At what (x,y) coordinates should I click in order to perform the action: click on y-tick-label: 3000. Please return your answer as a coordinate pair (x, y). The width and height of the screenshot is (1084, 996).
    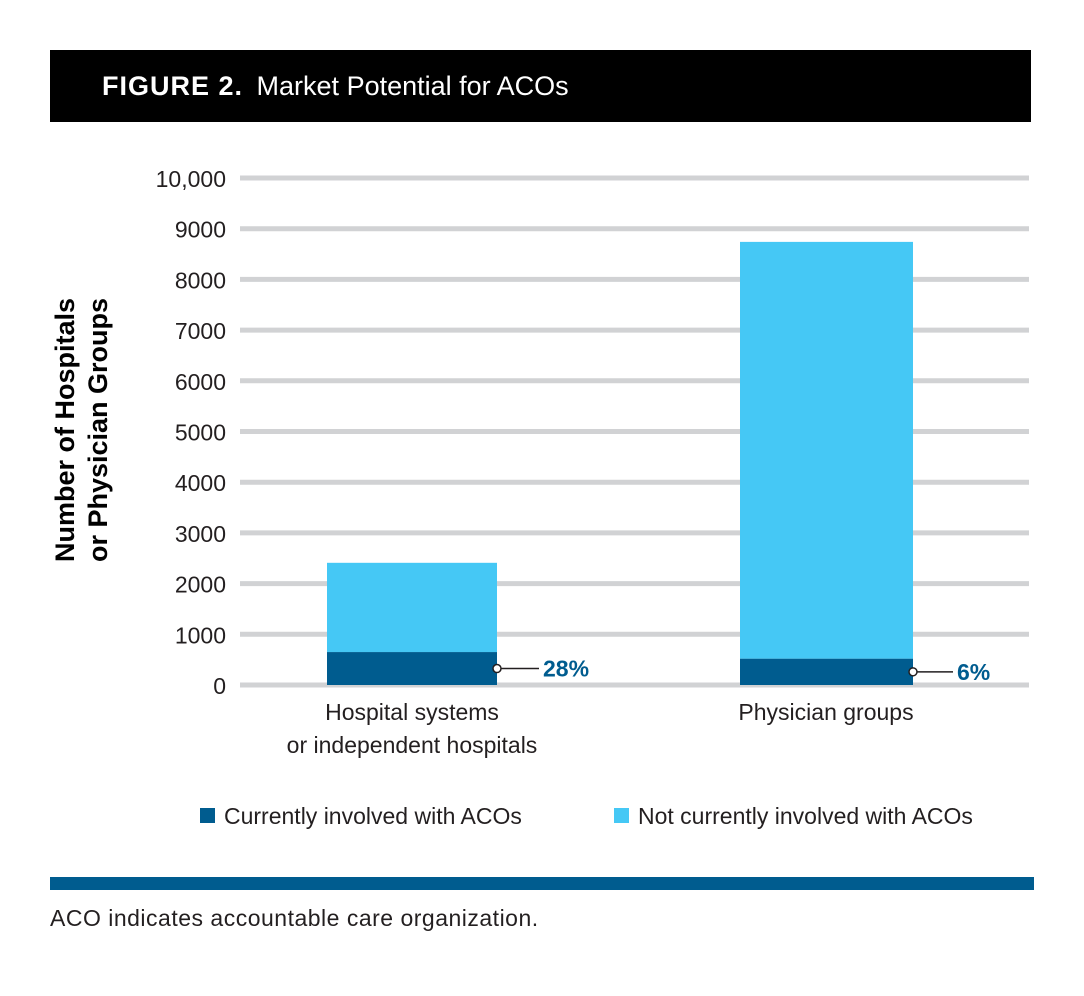
    Looking at the image, I should click on (200, 534).